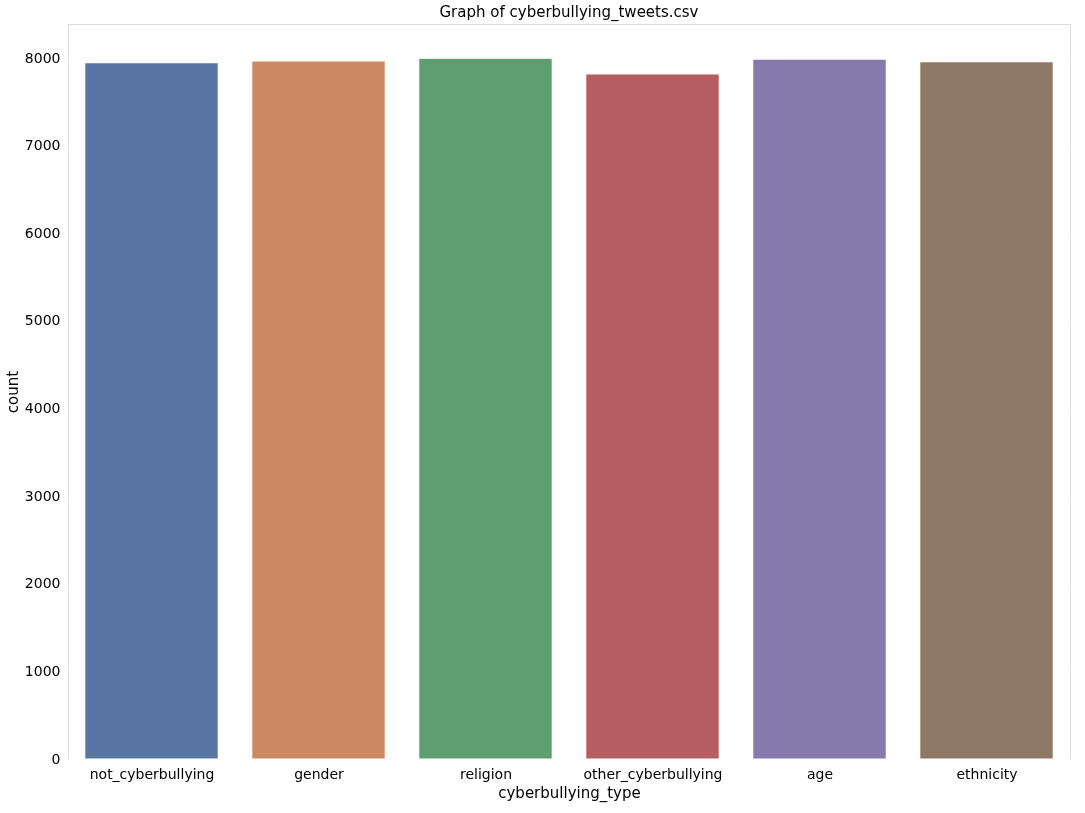  What do you see at coordinates (42, 495) in the screenshot?
I see `y-tick-label: 3000` at bounding box center [42, 495].